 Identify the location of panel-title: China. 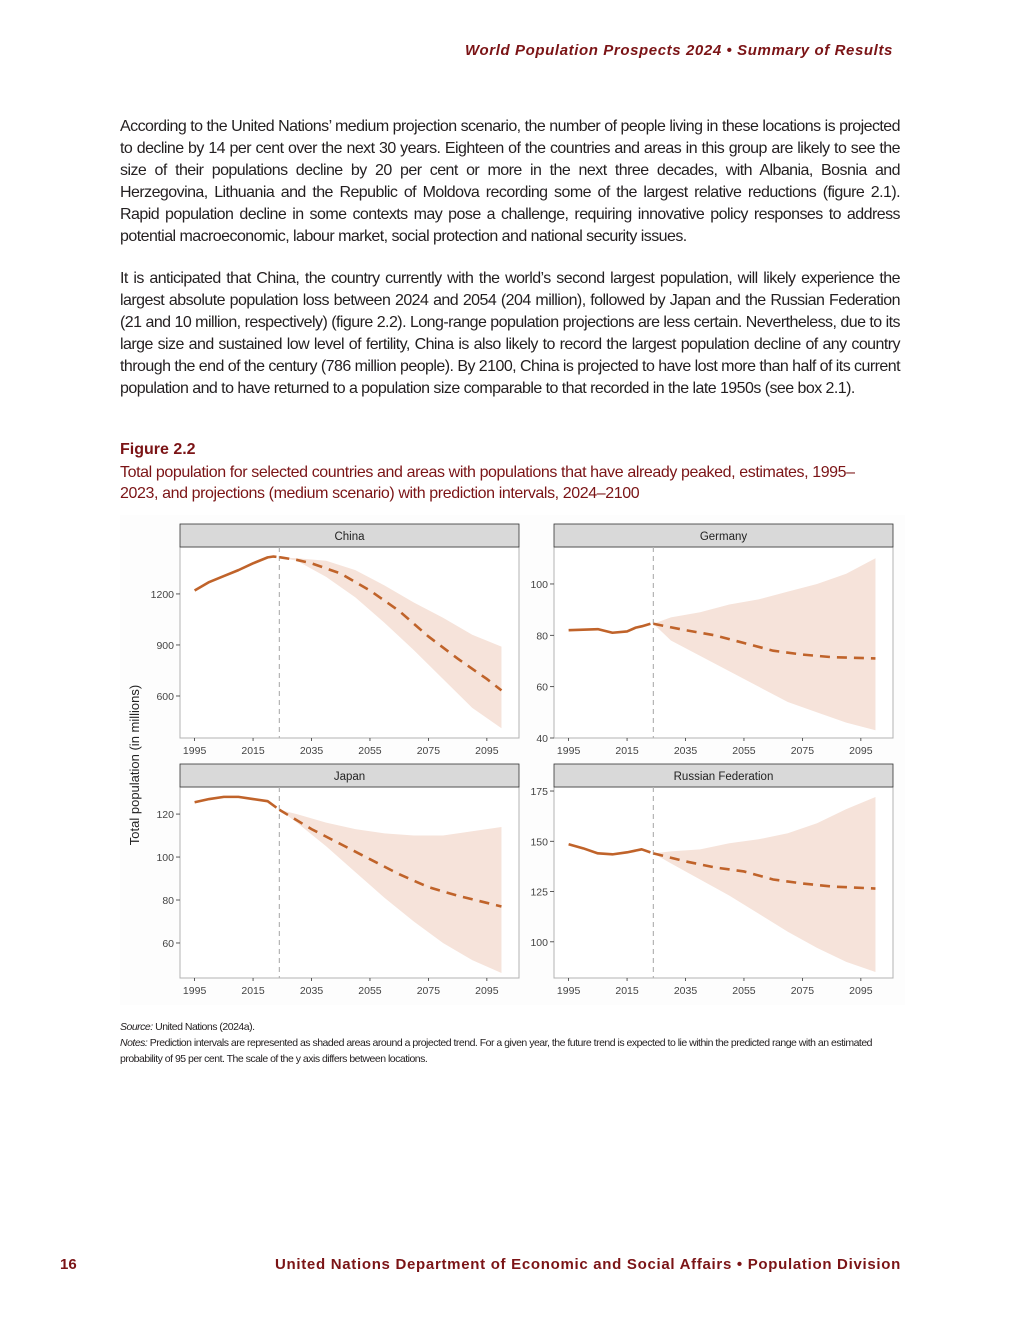
(349, 537).